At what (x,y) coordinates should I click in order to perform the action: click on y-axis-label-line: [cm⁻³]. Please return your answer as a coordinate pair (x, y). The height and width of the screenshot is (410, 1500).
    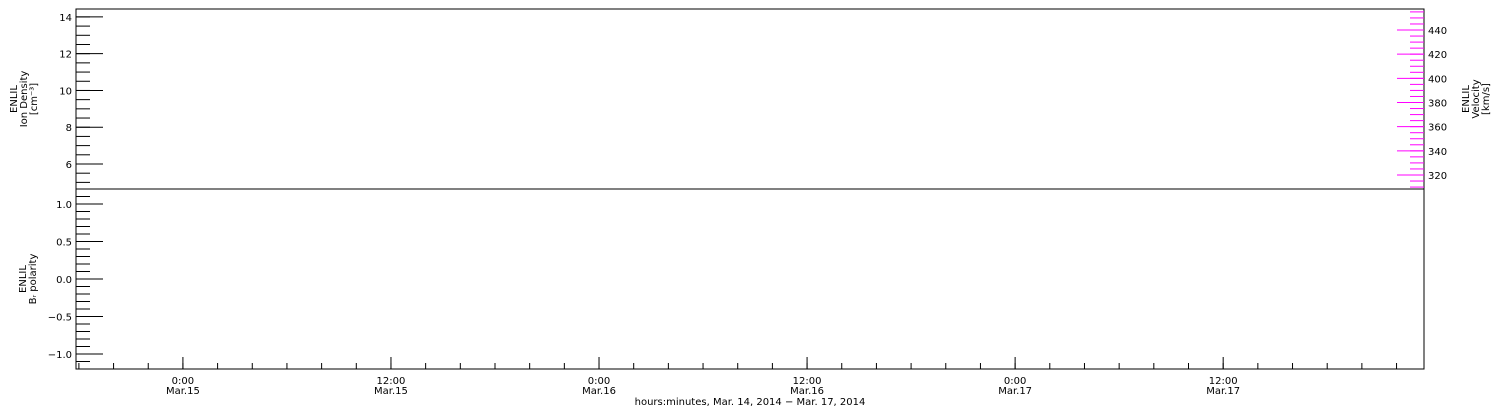
    Looking at the image, I should click on (34, 99).